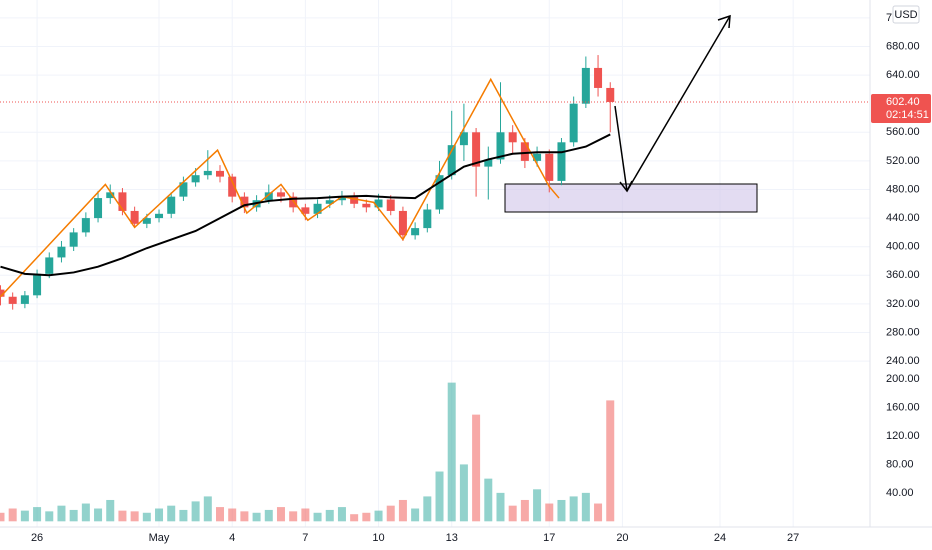 The height and width of the screenshot is (550, 932). I want to click on x-tick-label: 7, so click(305, 538).